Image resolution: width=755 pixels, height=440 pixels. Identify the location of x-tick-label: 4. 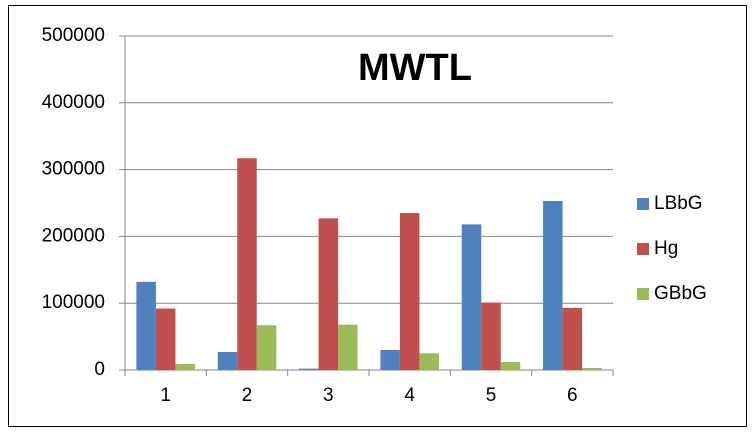
(409, 395).